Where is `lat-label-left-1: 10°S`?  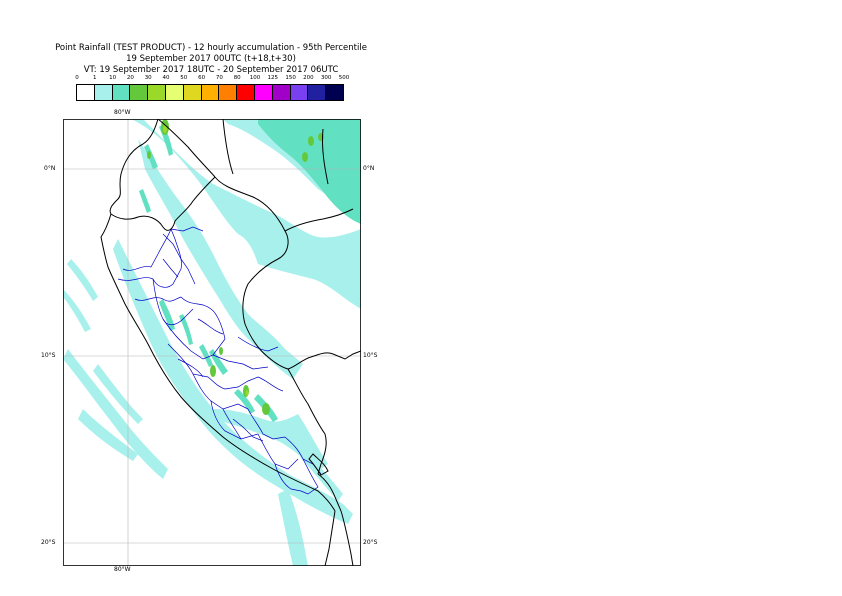 lat-label-left-1: 10°S is located at coordinates (48, 355).